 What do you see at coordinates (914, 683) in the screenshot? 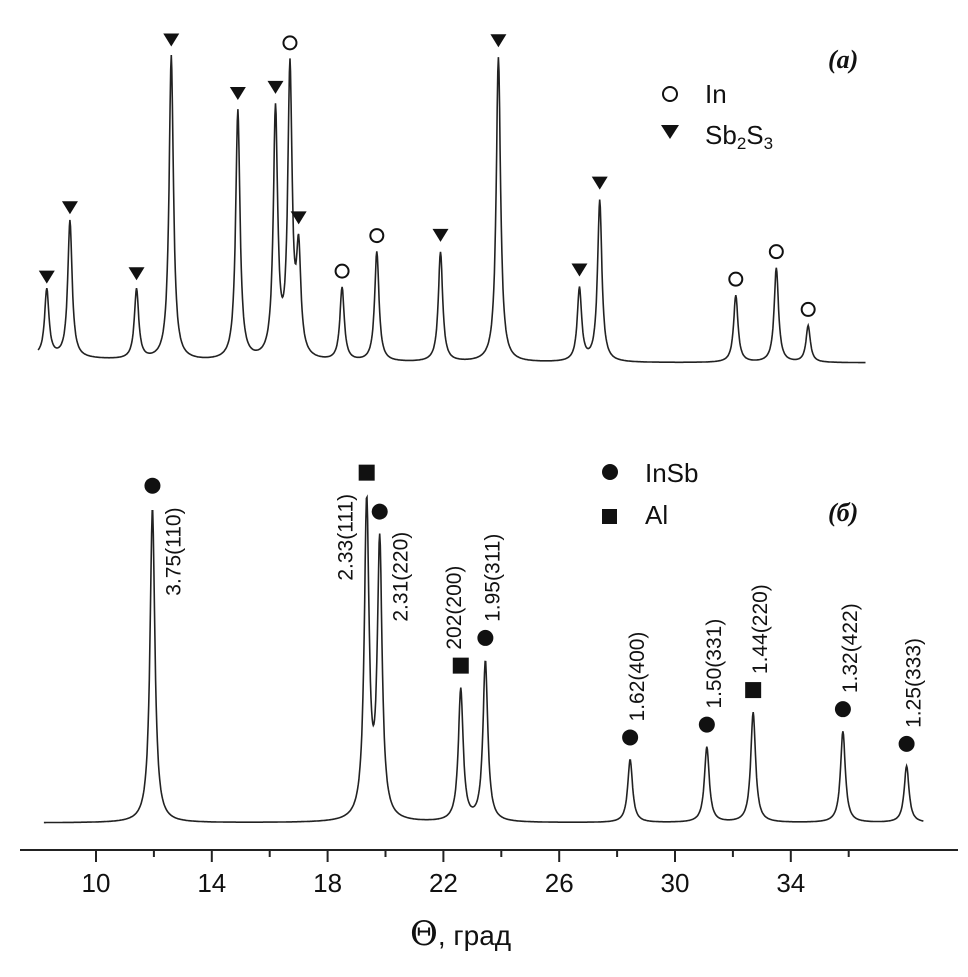
I see `peak-label: 1.25(333)` at bounding box center [914, 683].